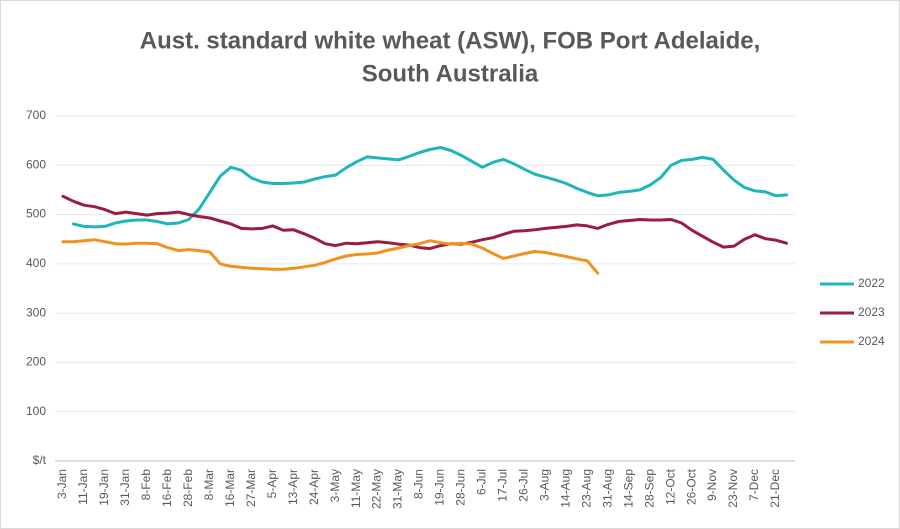 The width and height of the screenshot is (900, 529). I want to click on x-tick-label: 28-Sep, so click(649, 488).